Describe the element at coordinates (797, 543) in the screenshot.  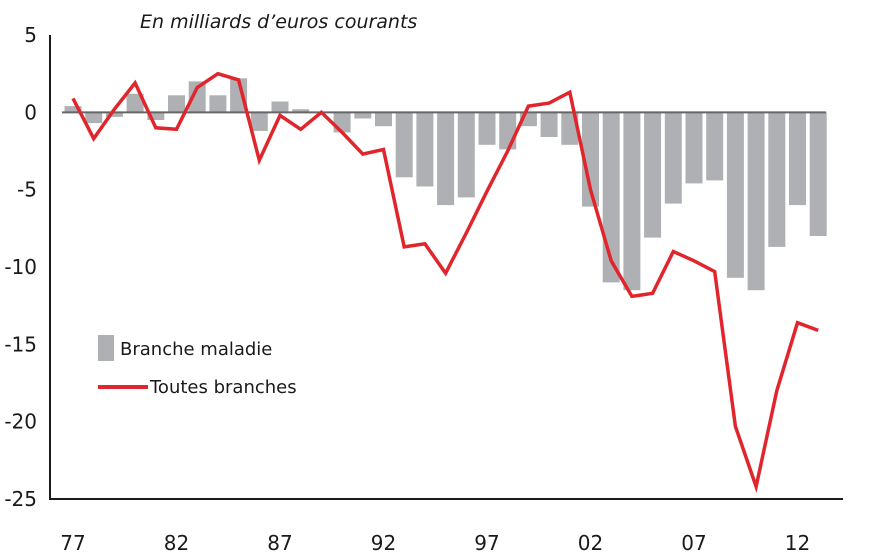
I see `x-tick-label: 12` at that location.